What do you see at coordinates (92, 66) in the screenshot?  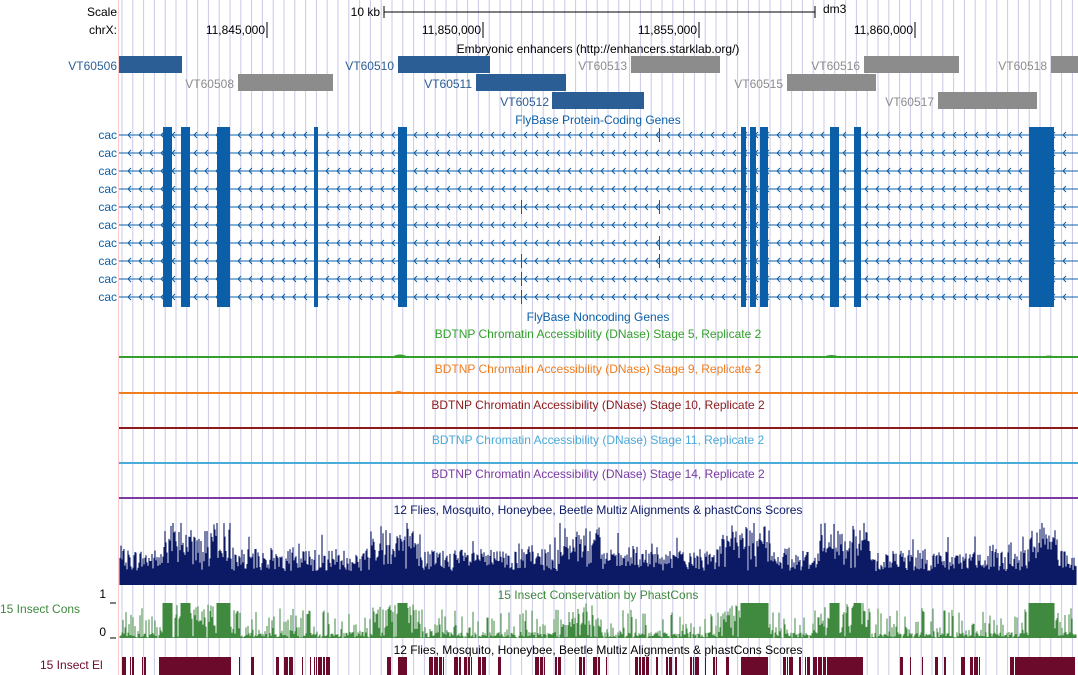 I see `enhancer-label-vt60506: VT60506` at bounding box center [92, 66].